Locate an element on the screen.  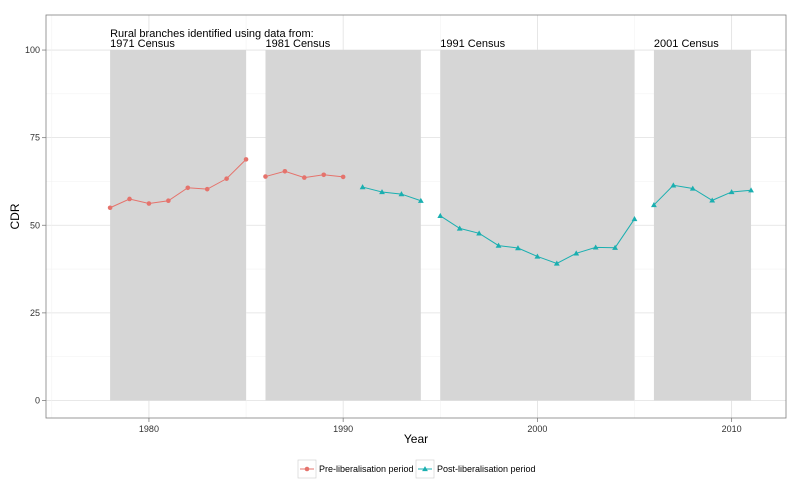
census-label: 2001 Census is located at coordinates (686, 44).